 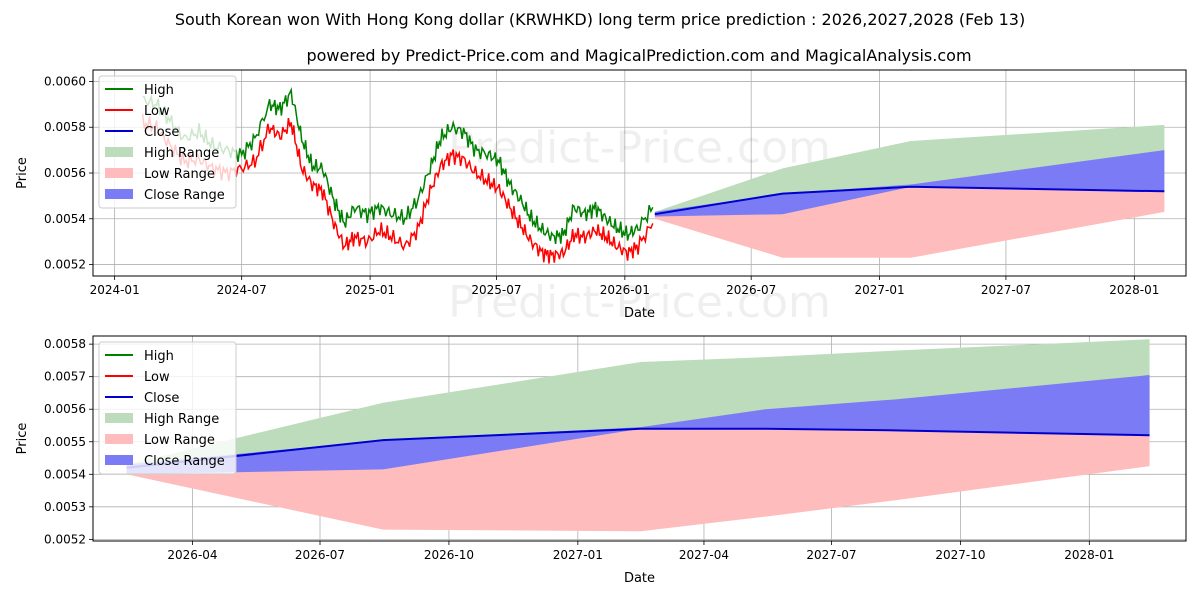 I want to click on x-tick-label: 2026-01, so click(x=625, y=290).